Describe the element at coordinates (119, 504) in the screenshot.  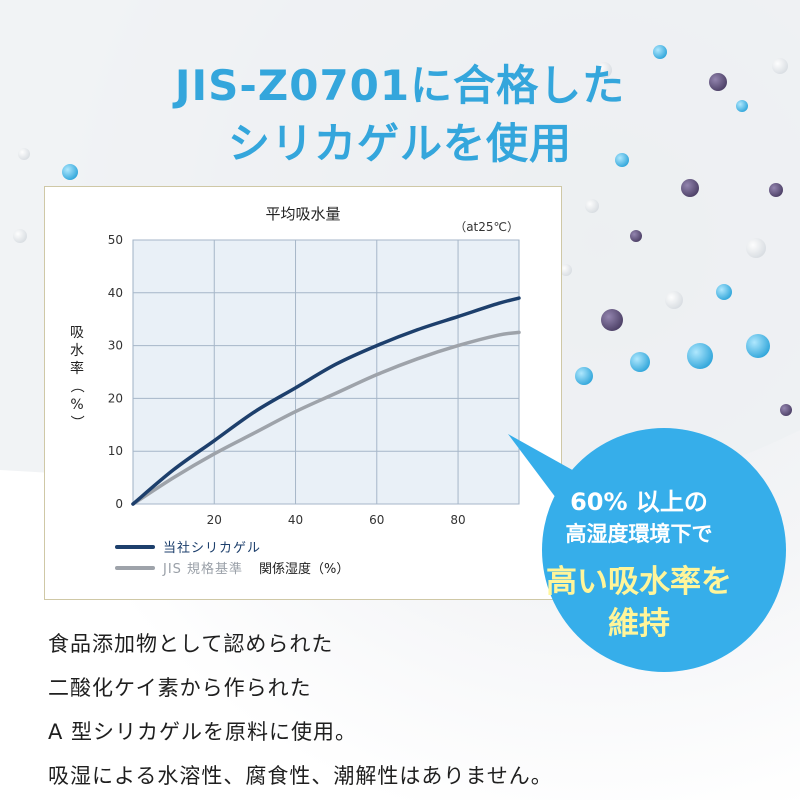
I see `y-tick-label: 0` at that location.